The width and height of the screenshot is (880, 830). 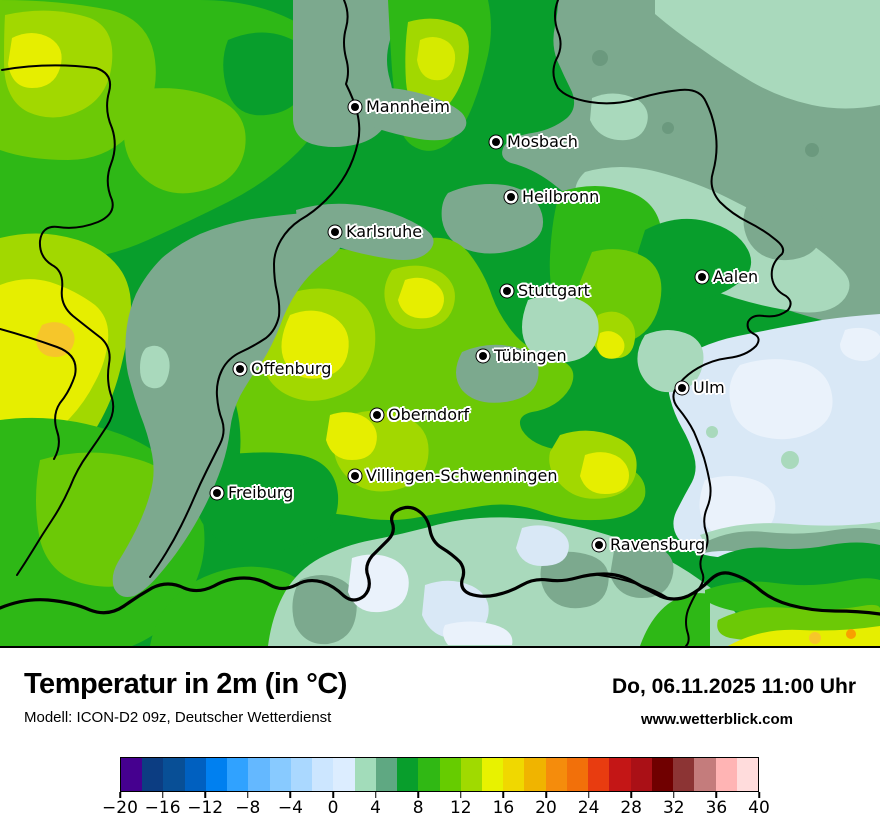 I want to click on page-title: Temperatur in 2m (in °C), so click(x=185, y=684).